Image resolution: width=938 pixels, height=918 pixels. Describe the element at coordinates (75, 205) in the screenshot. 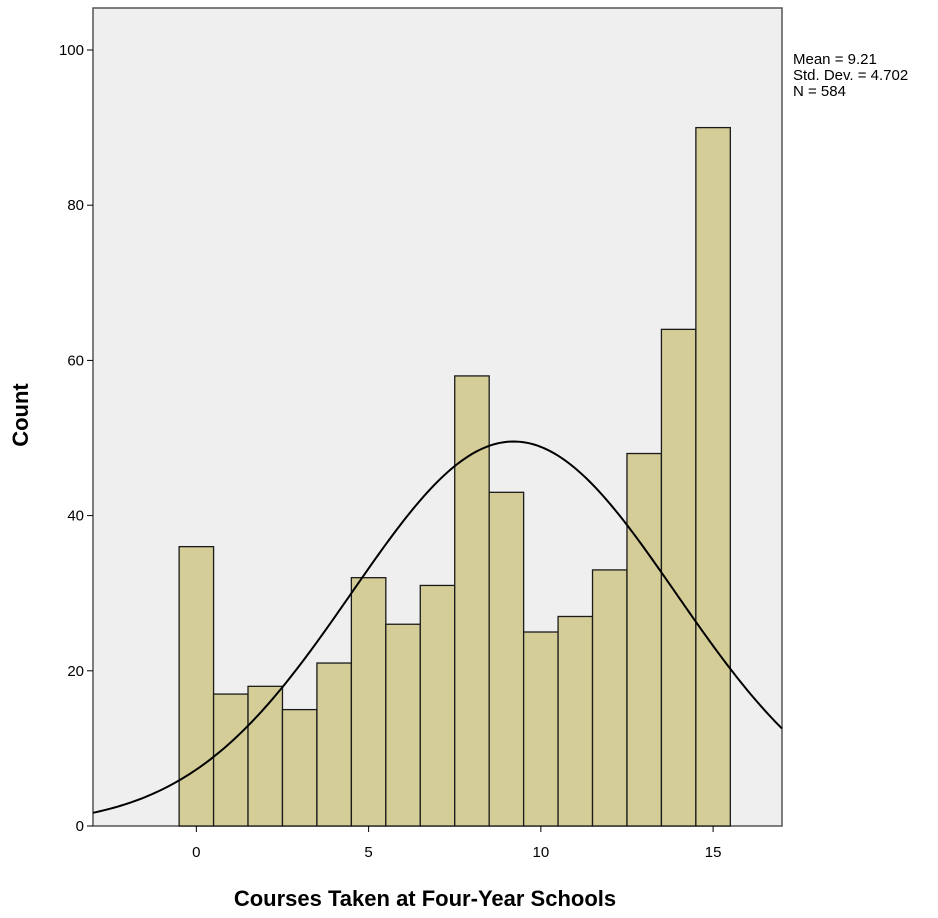

I see `y-tick-label-80: 80` at that location.